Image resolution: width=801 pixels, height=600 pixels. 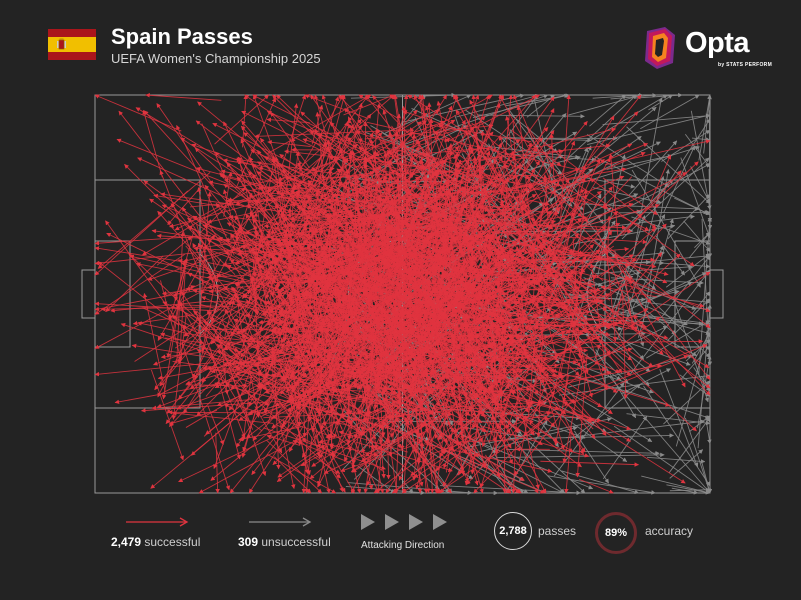 What do you see at coordinates (557, 531) in the screenshot?
I see `passes-label: passes` at bounding box center [557, 531].